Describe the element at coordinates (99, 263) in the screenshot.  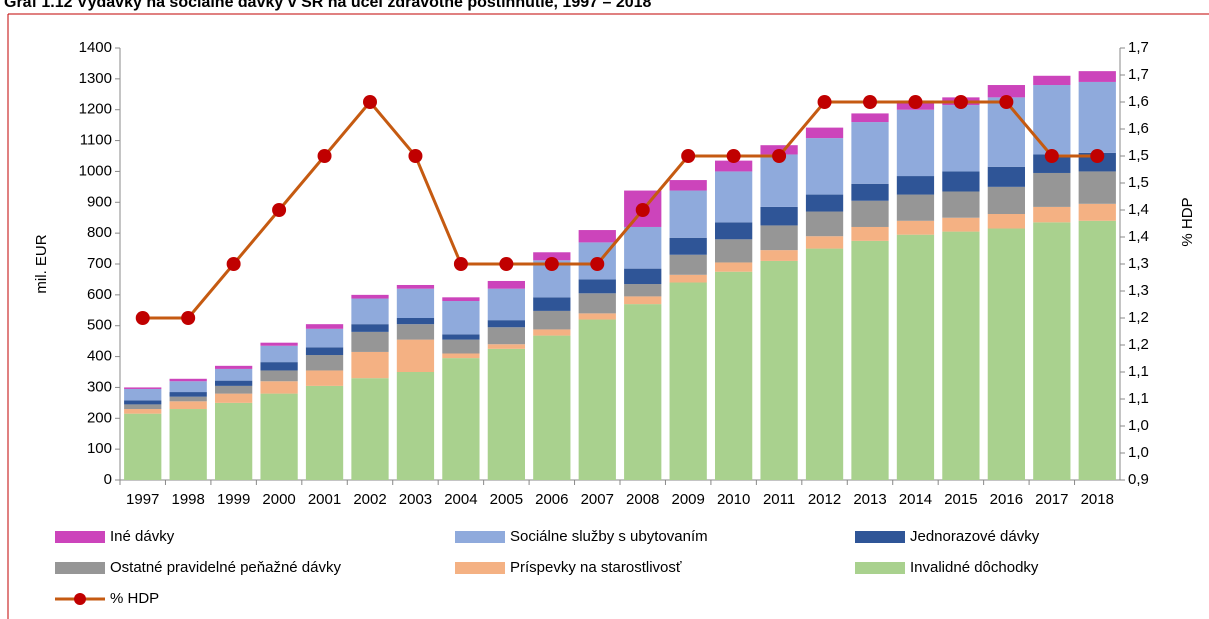
I see `y-tick-label: 700` at that location.